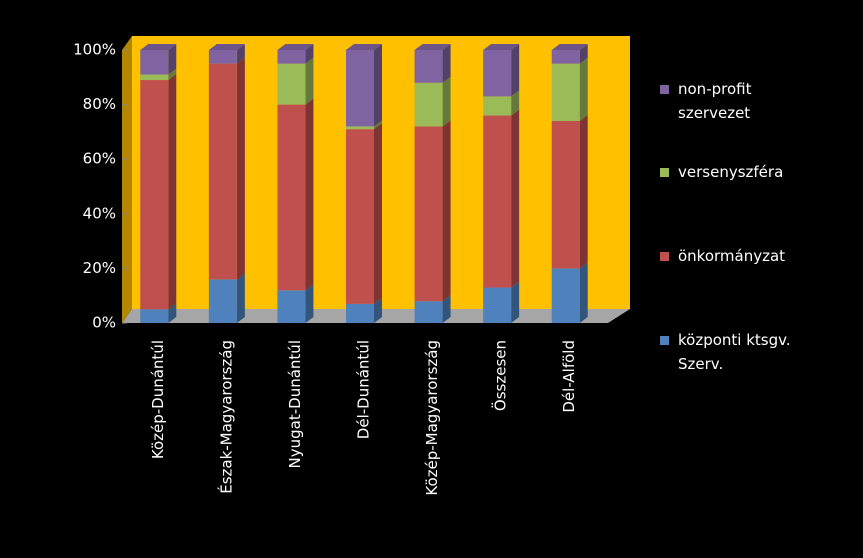  What do you see at coordinates (99, 213) in the screenshot?
I see `y-tick-label: 40%` at bounding box center [99, 213].